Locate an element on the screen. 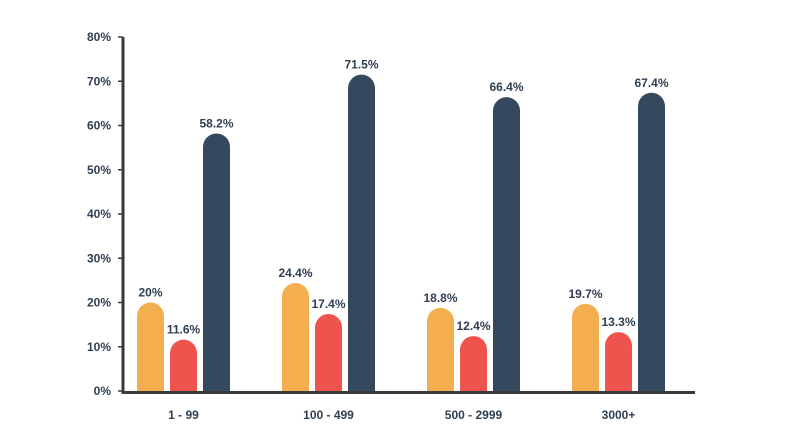  data-label: 18.8% is located at coordinates (440, 298).